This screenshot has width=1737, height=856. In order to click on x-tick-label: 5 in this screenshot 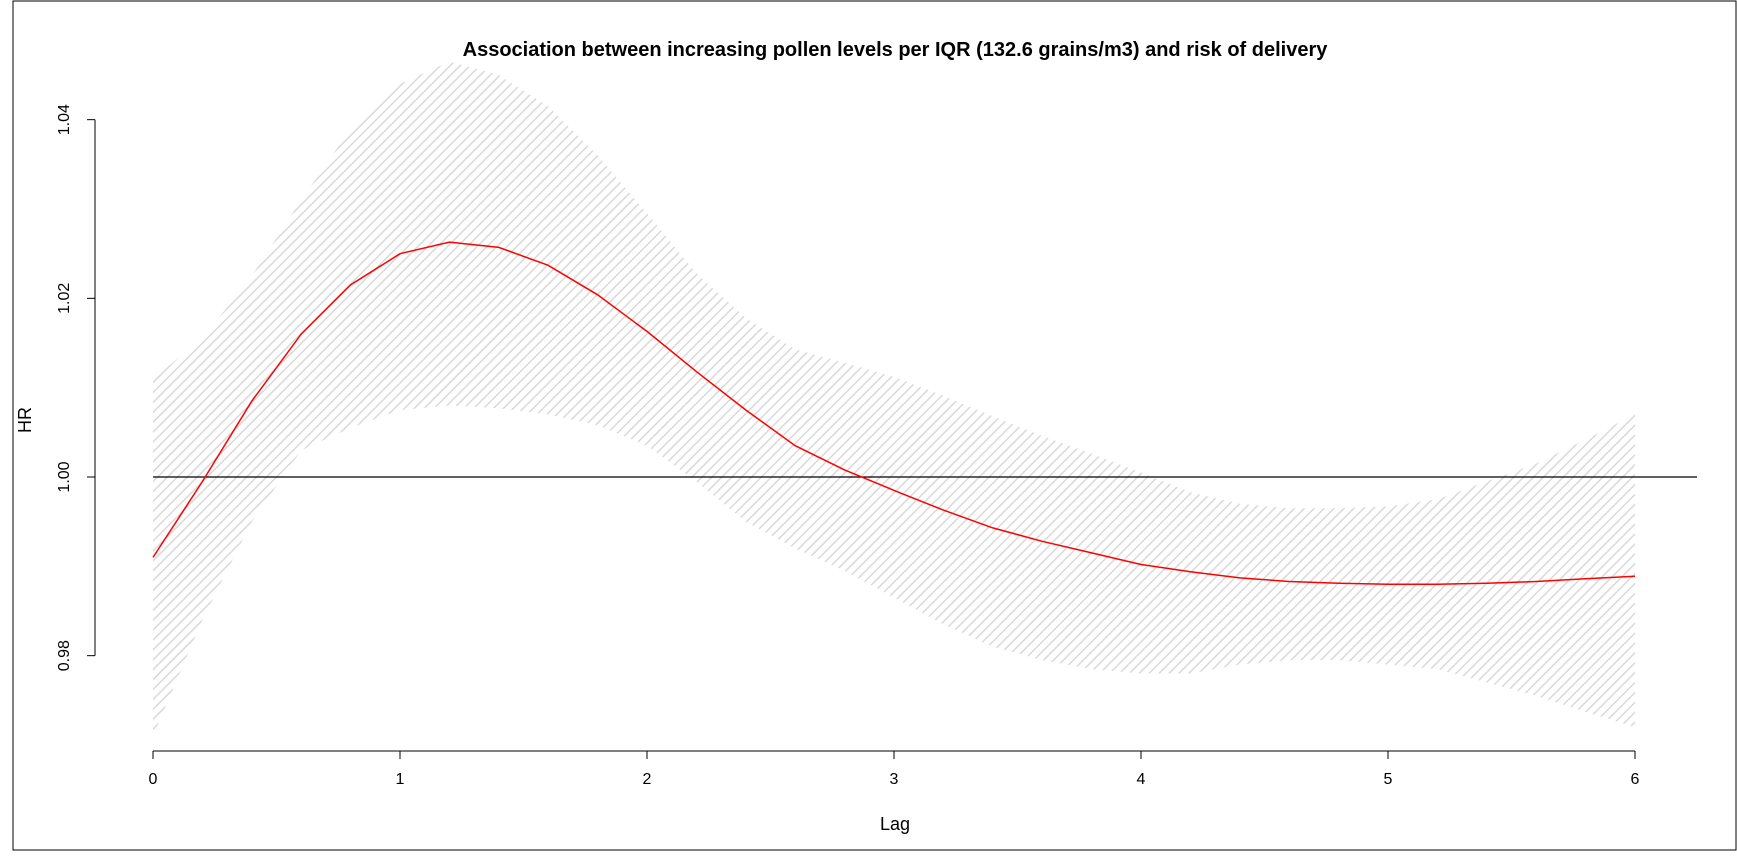, I will do `click(1388, 779)`.